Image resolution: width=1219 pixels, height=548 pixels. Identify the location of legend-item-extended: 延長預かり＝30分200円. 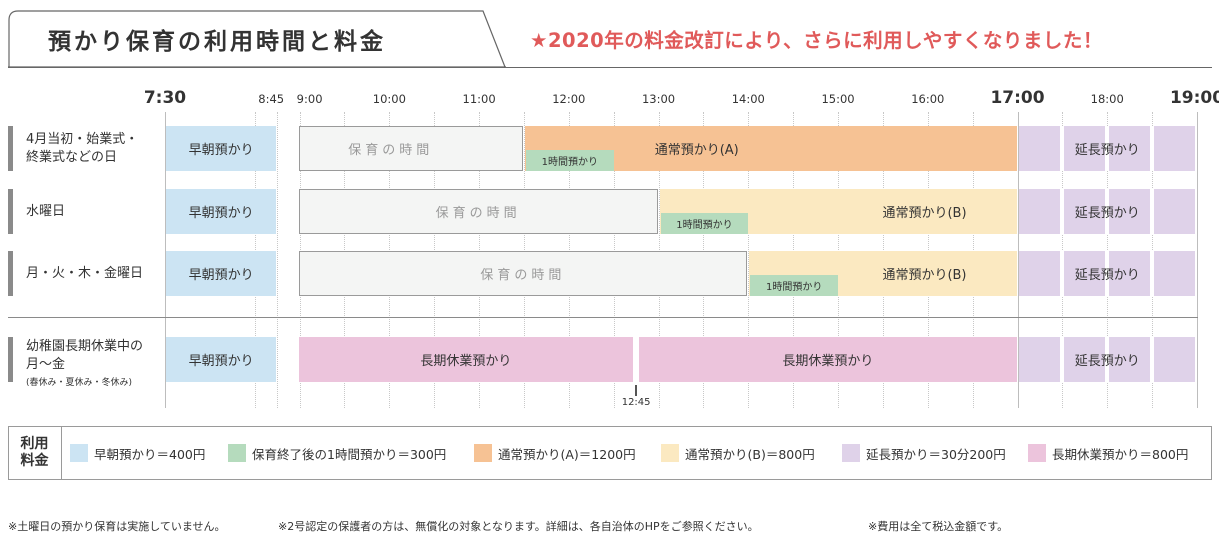
(924, 453).